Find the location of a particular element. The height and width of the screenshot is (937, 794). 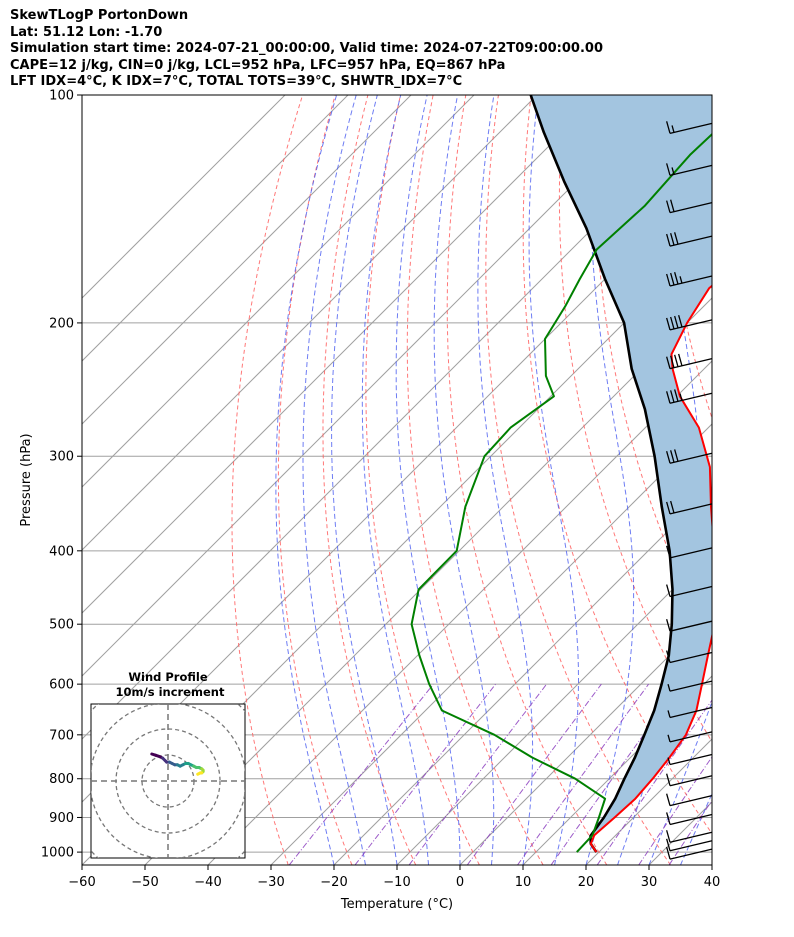

hodograph-title: Wind Profile is located at coordinates (168, 677).